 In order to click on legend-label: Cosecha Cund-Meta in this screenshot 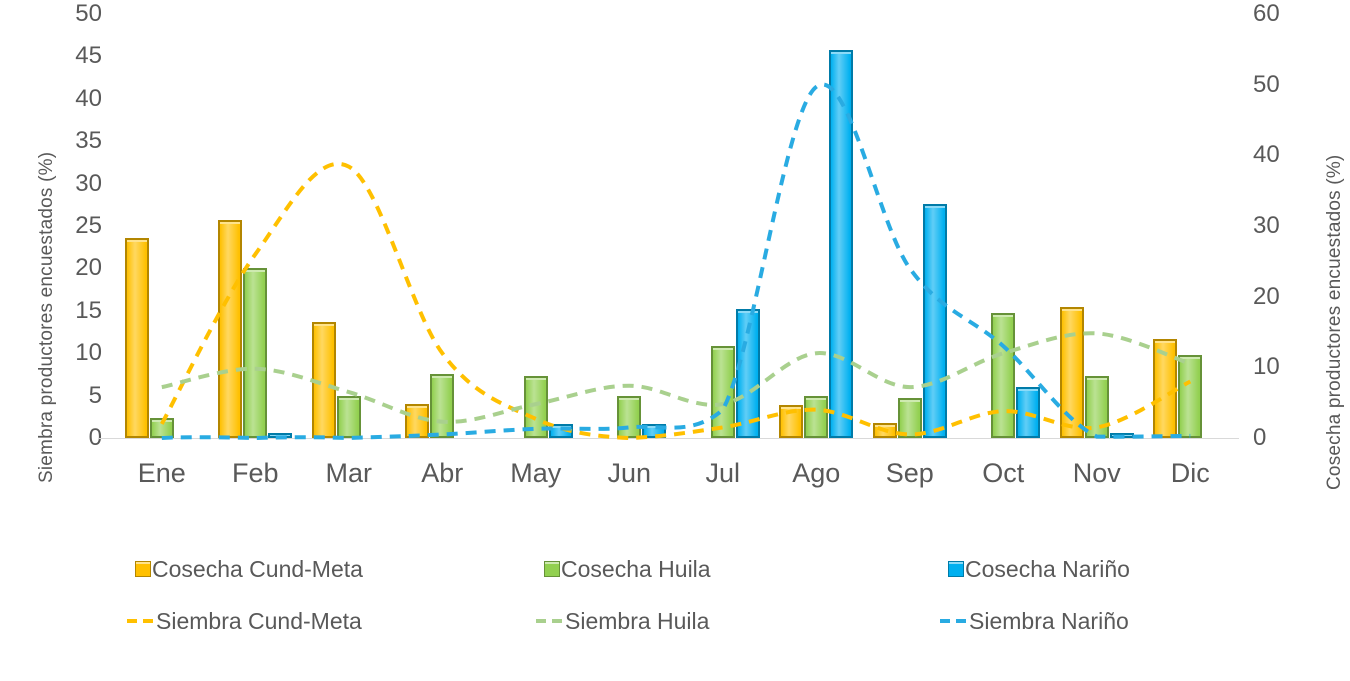, I will do `click(257, 568)`.